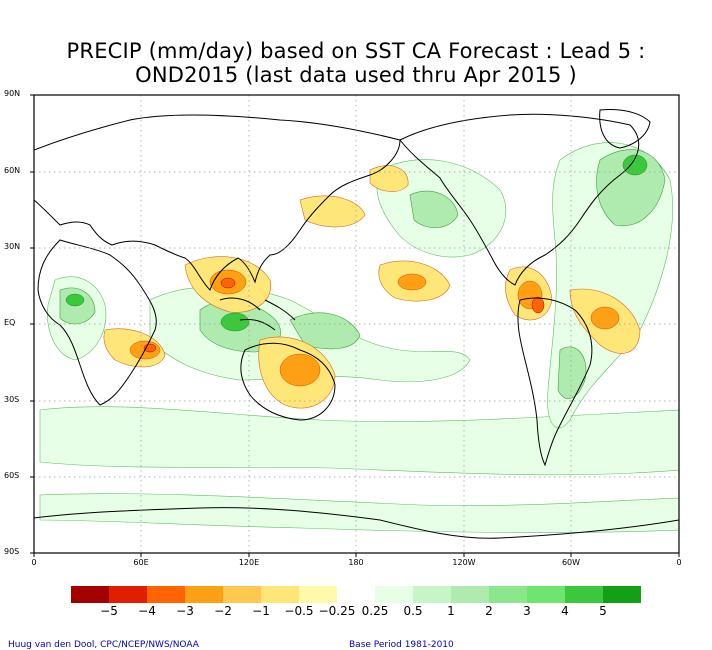 This screenshot has height=650, width=712. I want to click on coastline-south-america, so click(555, 382).